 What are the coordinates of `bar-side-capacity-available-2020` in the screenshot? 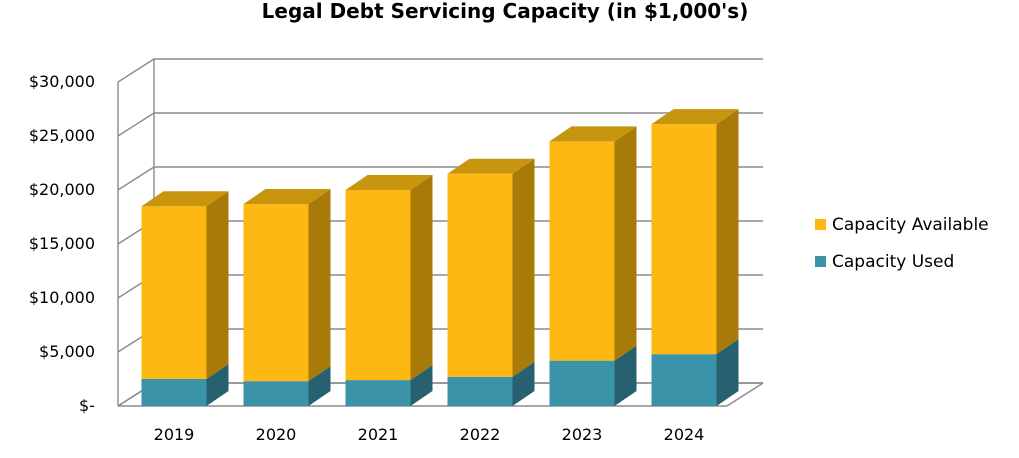 It's located at (319, 285).